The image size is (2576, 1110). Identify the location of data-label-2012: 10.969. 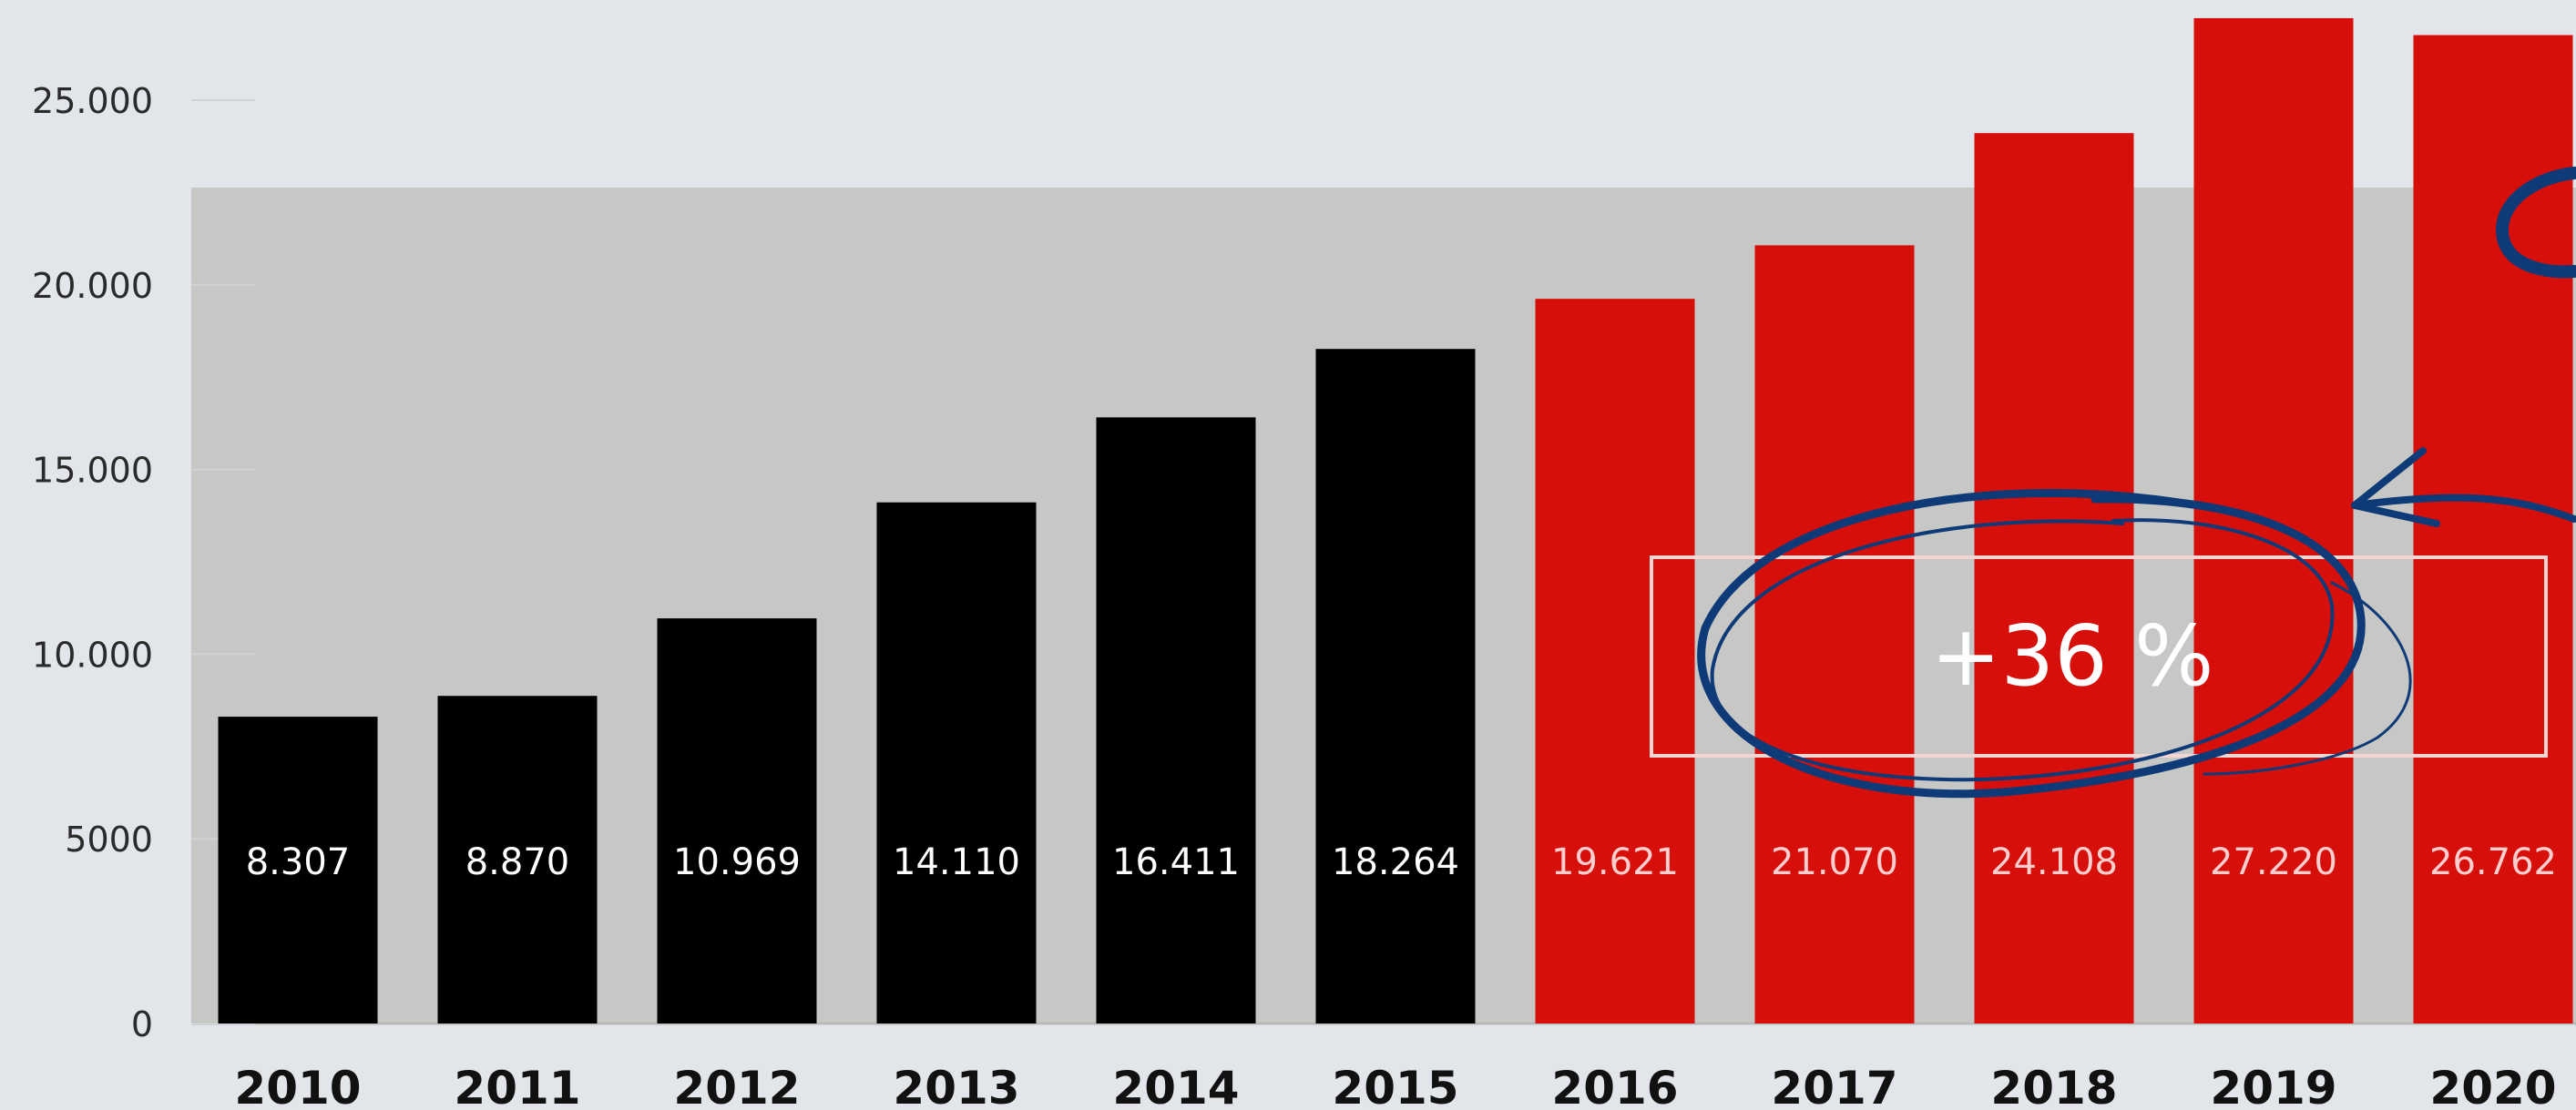
(737, 862).